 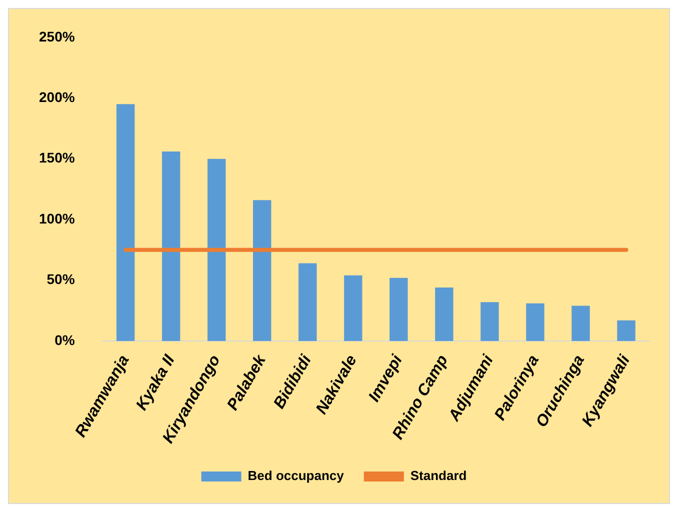 I want to click on y-tick-label: 150%, so click(x=57, y=158).